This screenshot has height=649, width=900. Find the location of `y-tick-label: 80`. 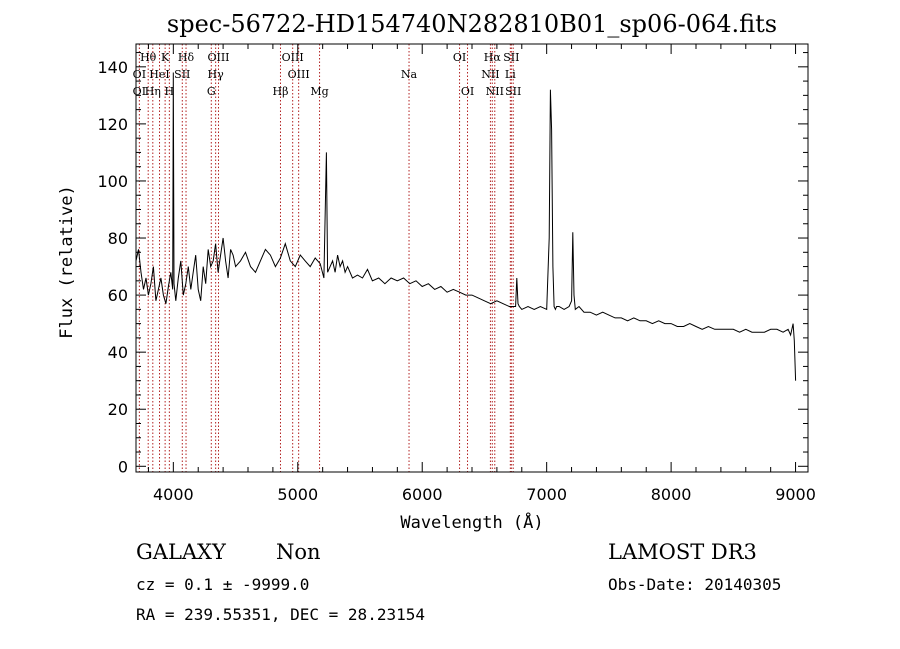

y-tick-label: 80 is located at coordinates (118, 238).